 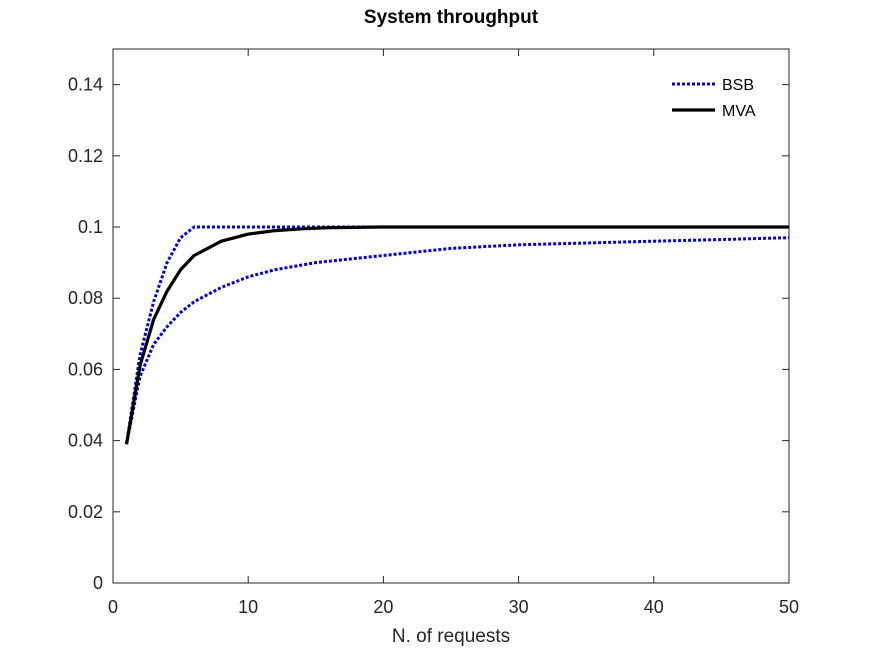 What do you see at coordinates (654, 607) in the screenshot?
I see `x-tick-label: 40` at bounding box center [654, 607].